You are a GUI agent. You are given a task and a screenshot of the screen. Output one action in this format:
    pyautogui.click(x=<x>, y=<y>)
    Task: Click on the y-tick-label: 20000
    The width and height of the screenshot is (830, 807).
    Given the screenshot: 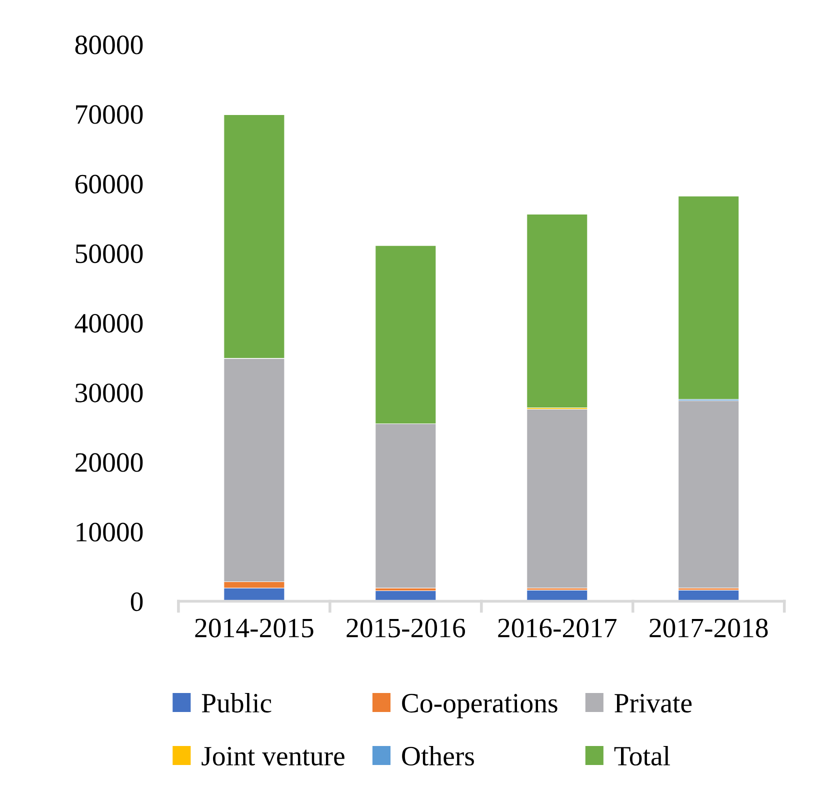 What is the action you would take?
    pyautogui.click(x=109, y=462)
    